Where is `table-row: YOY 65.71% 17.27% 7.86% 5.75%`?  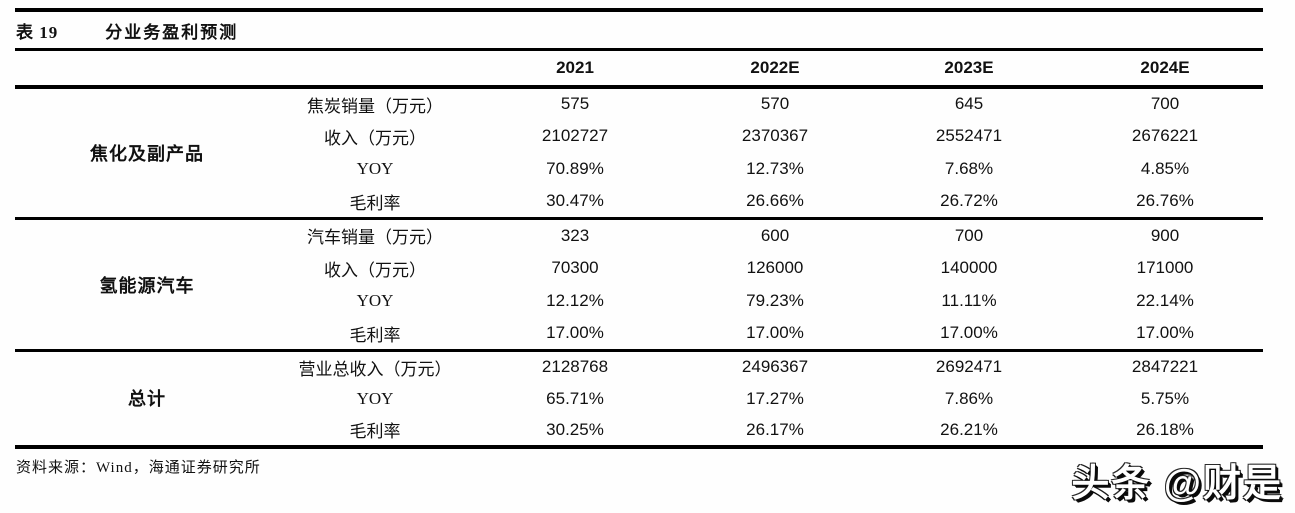 table-row: YOY 65.71% 17.27% 7.86% 5.75% is located at coordinates (639, 399).